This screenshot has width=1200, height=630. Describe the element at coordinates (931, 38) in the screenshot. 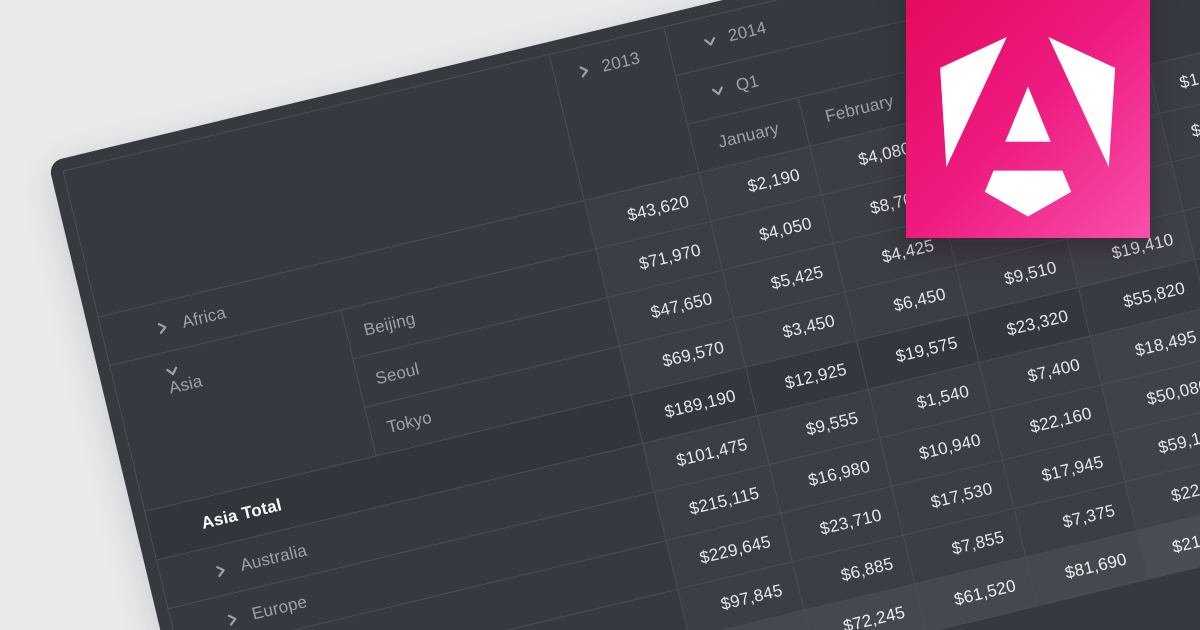

I see `column-header-2014: 2014` at that location.